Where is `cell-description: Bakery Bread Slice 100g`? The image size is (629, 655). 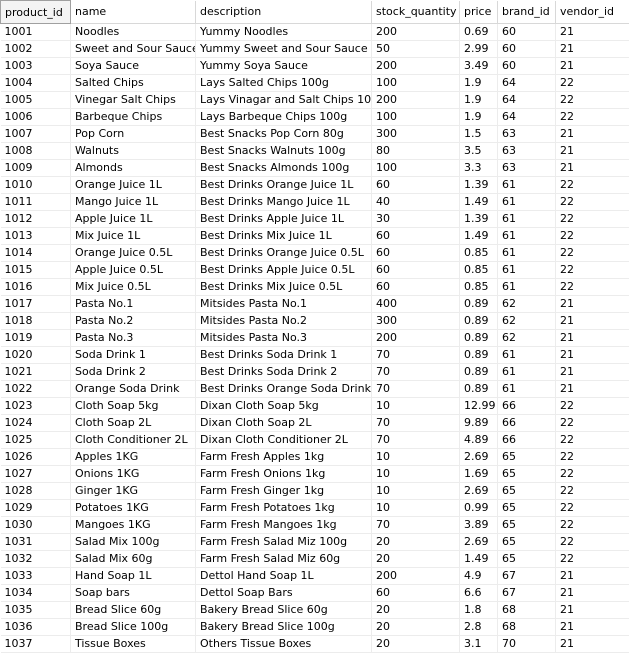 cell-description: Bakery Bread Slice 100g is located at coordinates (283, 627).